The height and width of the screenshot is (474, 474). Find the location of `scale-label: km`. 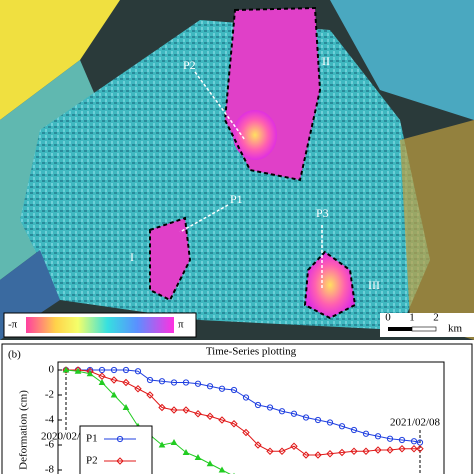

scale-label: km is located at coordinates (455, 329).